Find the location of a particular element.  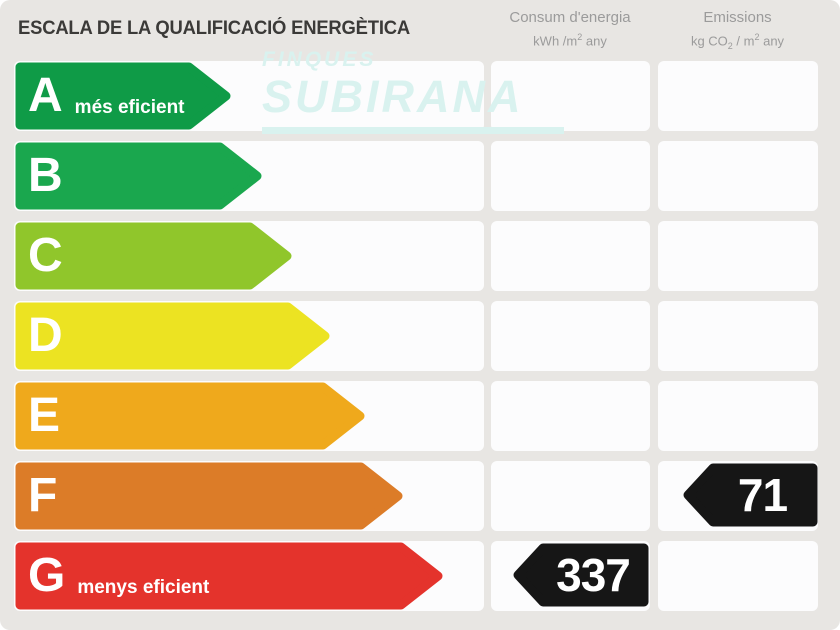

consumption-value-arrow-path is located at coordinates (581, 575).